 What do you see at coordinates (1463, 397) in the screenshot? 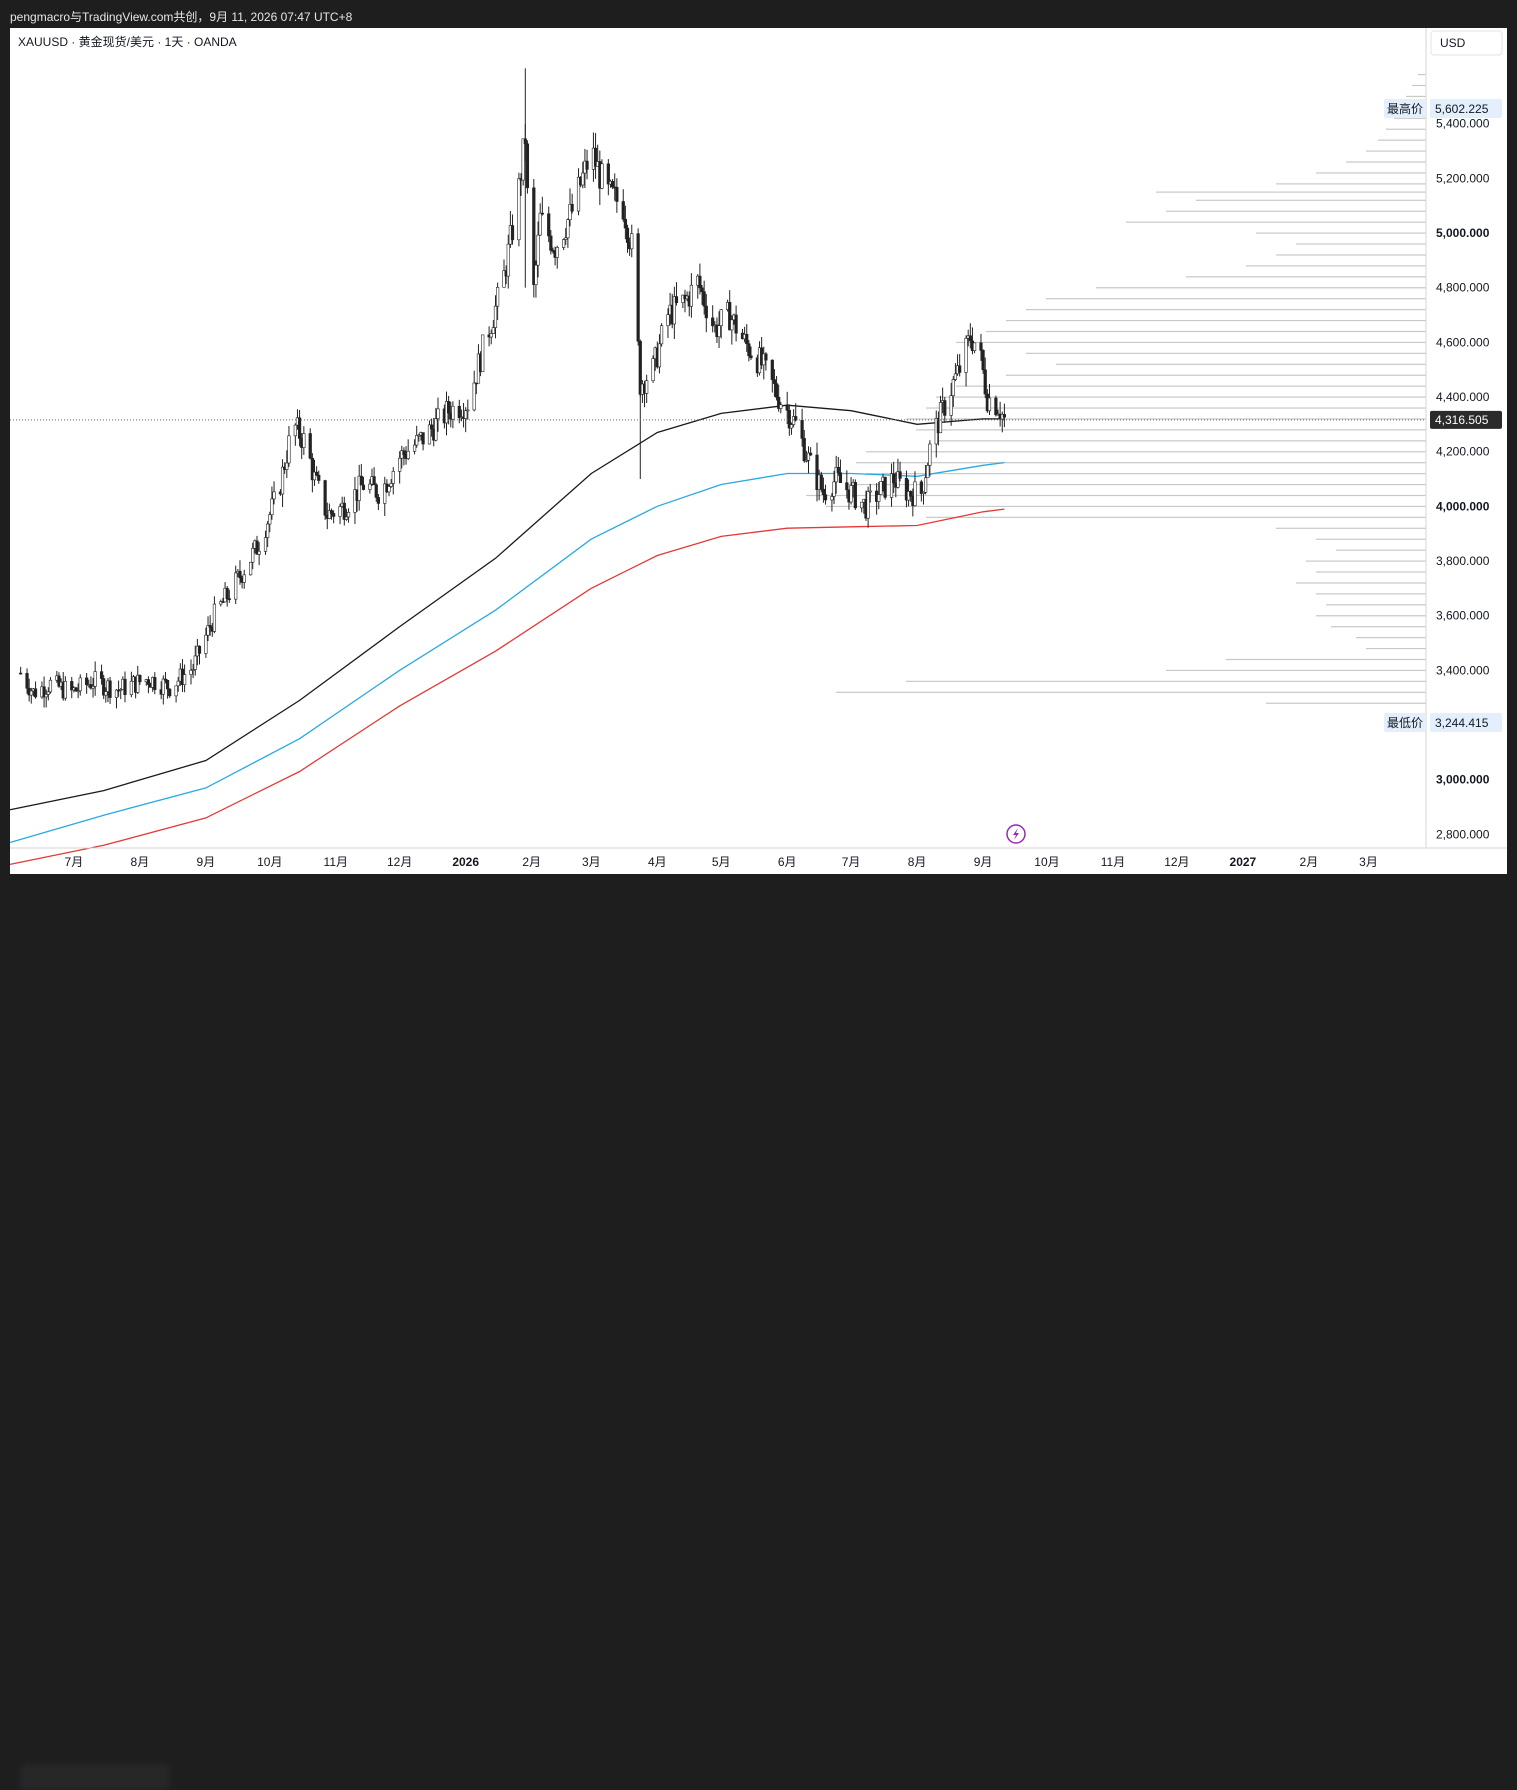
I see `price-tick-label: 4,400.000` at bounding box center [1463, 397].